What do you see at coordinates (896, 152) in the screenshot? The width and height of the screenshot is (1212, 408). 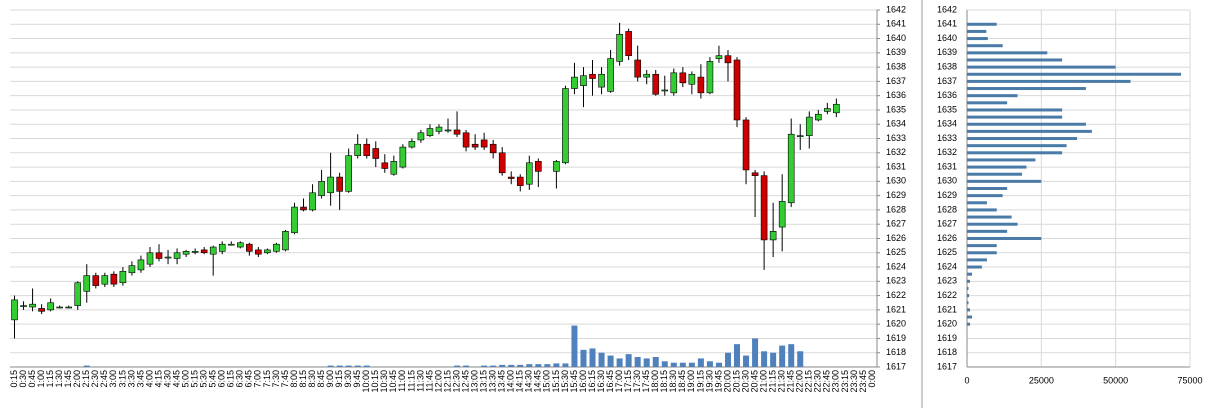 I see `y-tick-label: 1632` at bounding box center [896, 152].